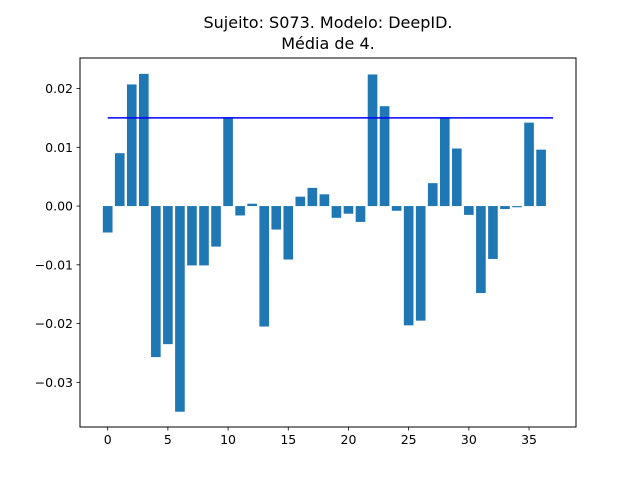 This screenshot has height=480, width=640. What do you see at coordinates (59, 206) in the screenshot?
I see `y-tick-label-3: 0.00` at bounding box center [59, 206].